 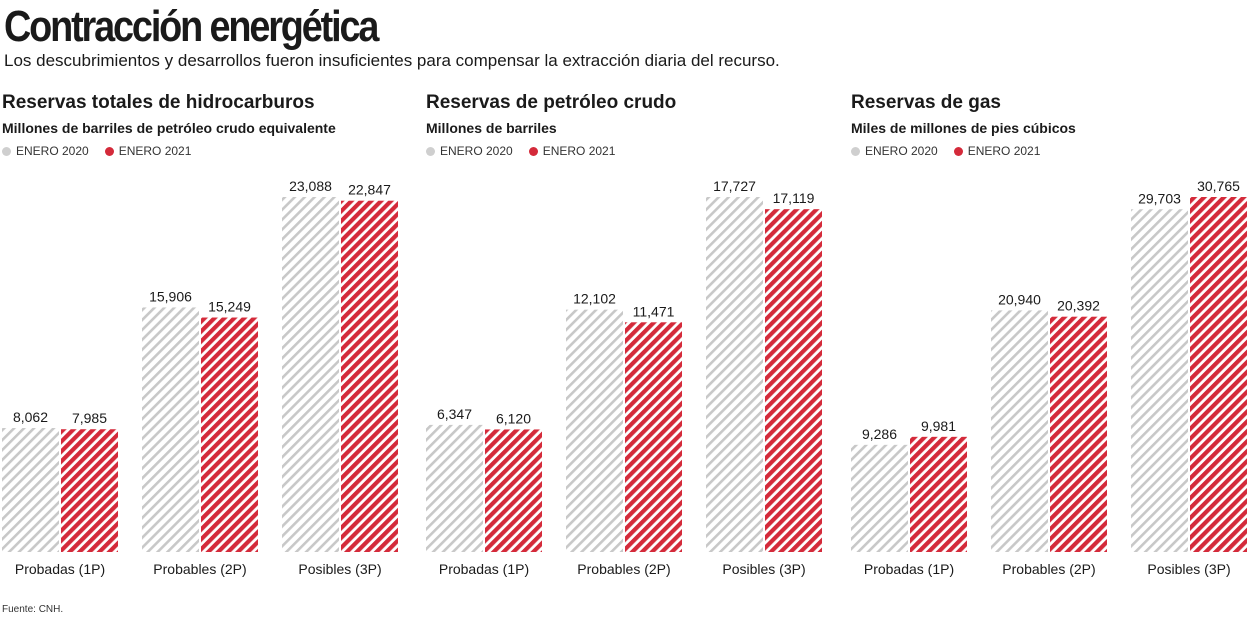 I want to click on bar-value-label: 7,985, so click(x=89, y=418).